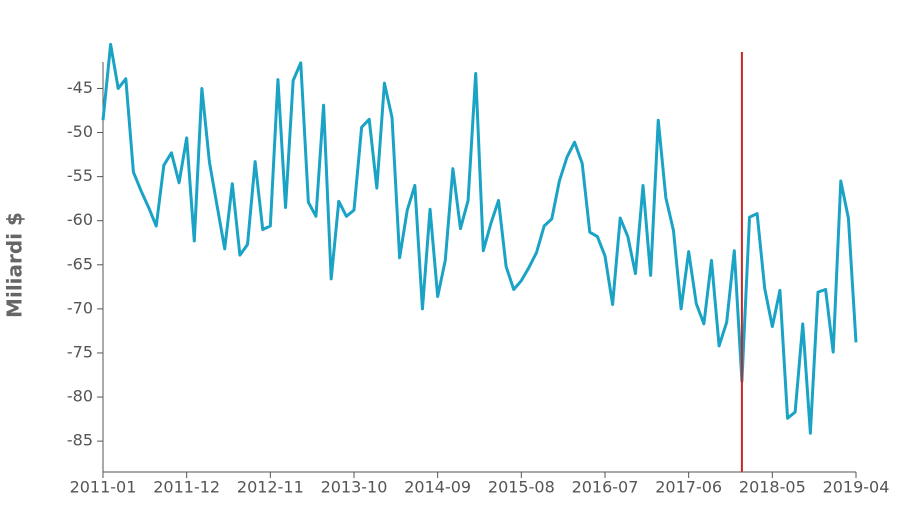  What do you see at coordinates (772, 487) in the screenshot?
I see `x-tick-label: 2018-05` at bounding box center [772, 487].